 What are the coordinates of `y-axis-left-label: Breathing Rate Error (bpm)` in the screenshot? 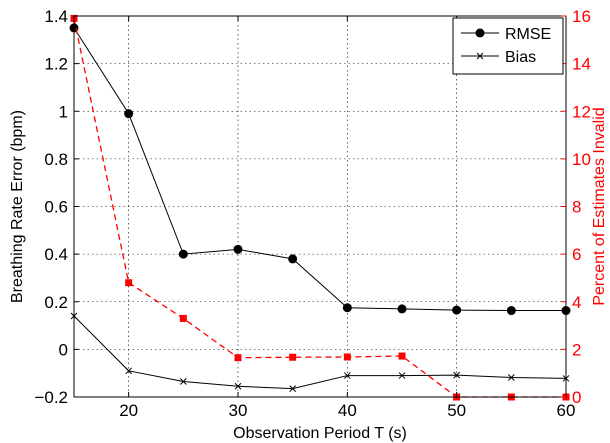 It's located at (17, 206).